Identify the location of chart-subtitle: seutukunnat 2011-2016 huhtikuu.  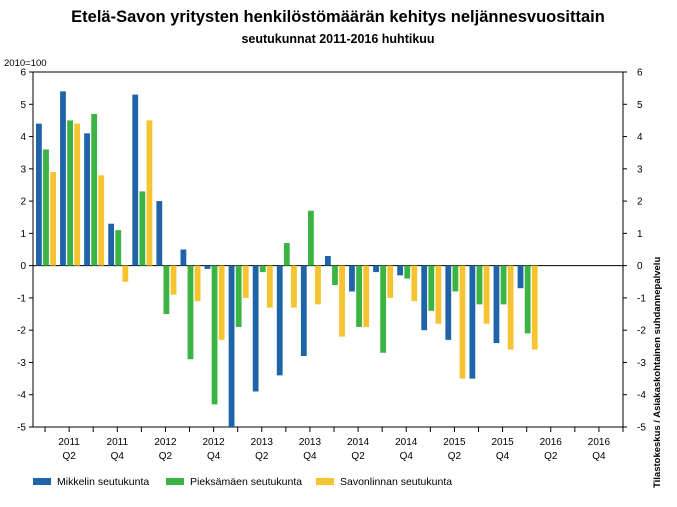
(337, 39).